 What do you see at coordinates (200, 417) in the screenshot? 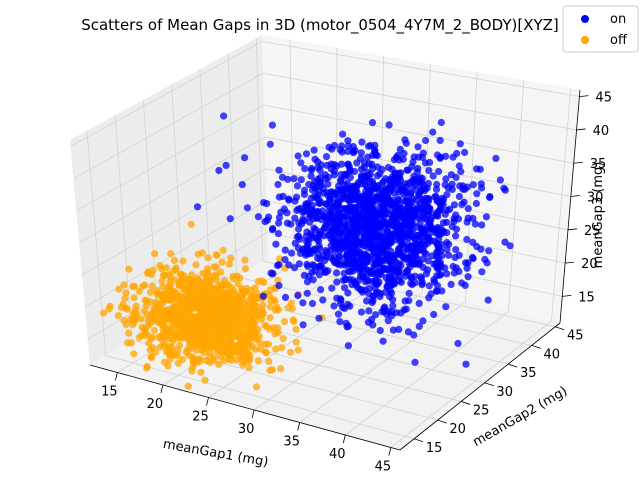
I see `x-tick-label: 25` at bounding box center [200, 417].